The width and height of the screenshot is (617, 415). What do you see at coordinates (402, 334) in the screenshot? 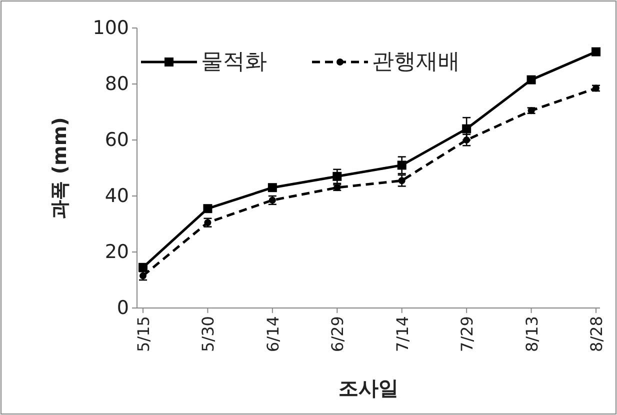
I see `x-tick-label: 7/14` at bounding box center [402, 334].